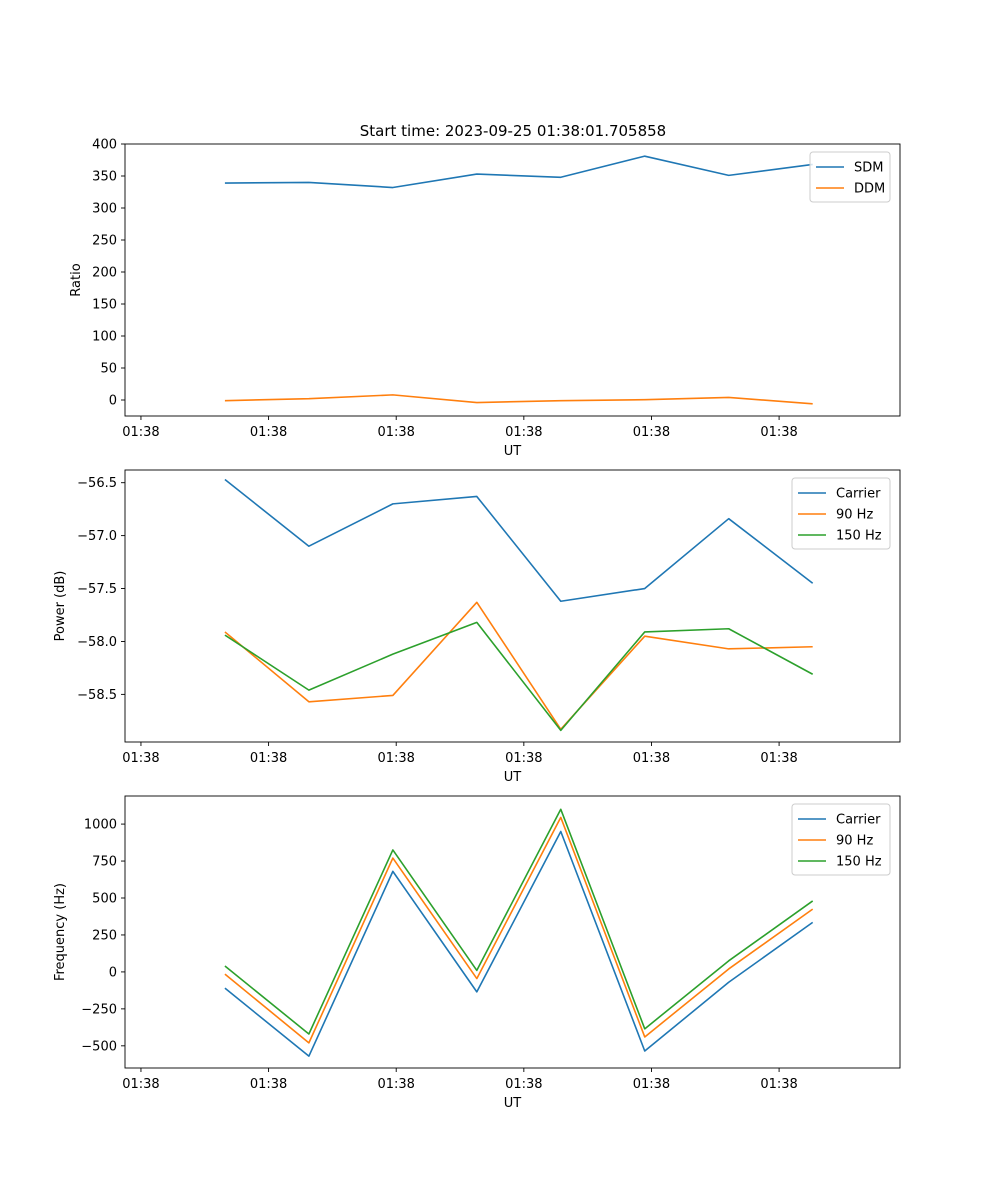 The image size is (1000, 1200). What do you see at coordinates (513, 131) in the screenshot?
I see `figure-title: Start time: 2023-09-25 01:38:01.705858` at bounding box center [513, 131].